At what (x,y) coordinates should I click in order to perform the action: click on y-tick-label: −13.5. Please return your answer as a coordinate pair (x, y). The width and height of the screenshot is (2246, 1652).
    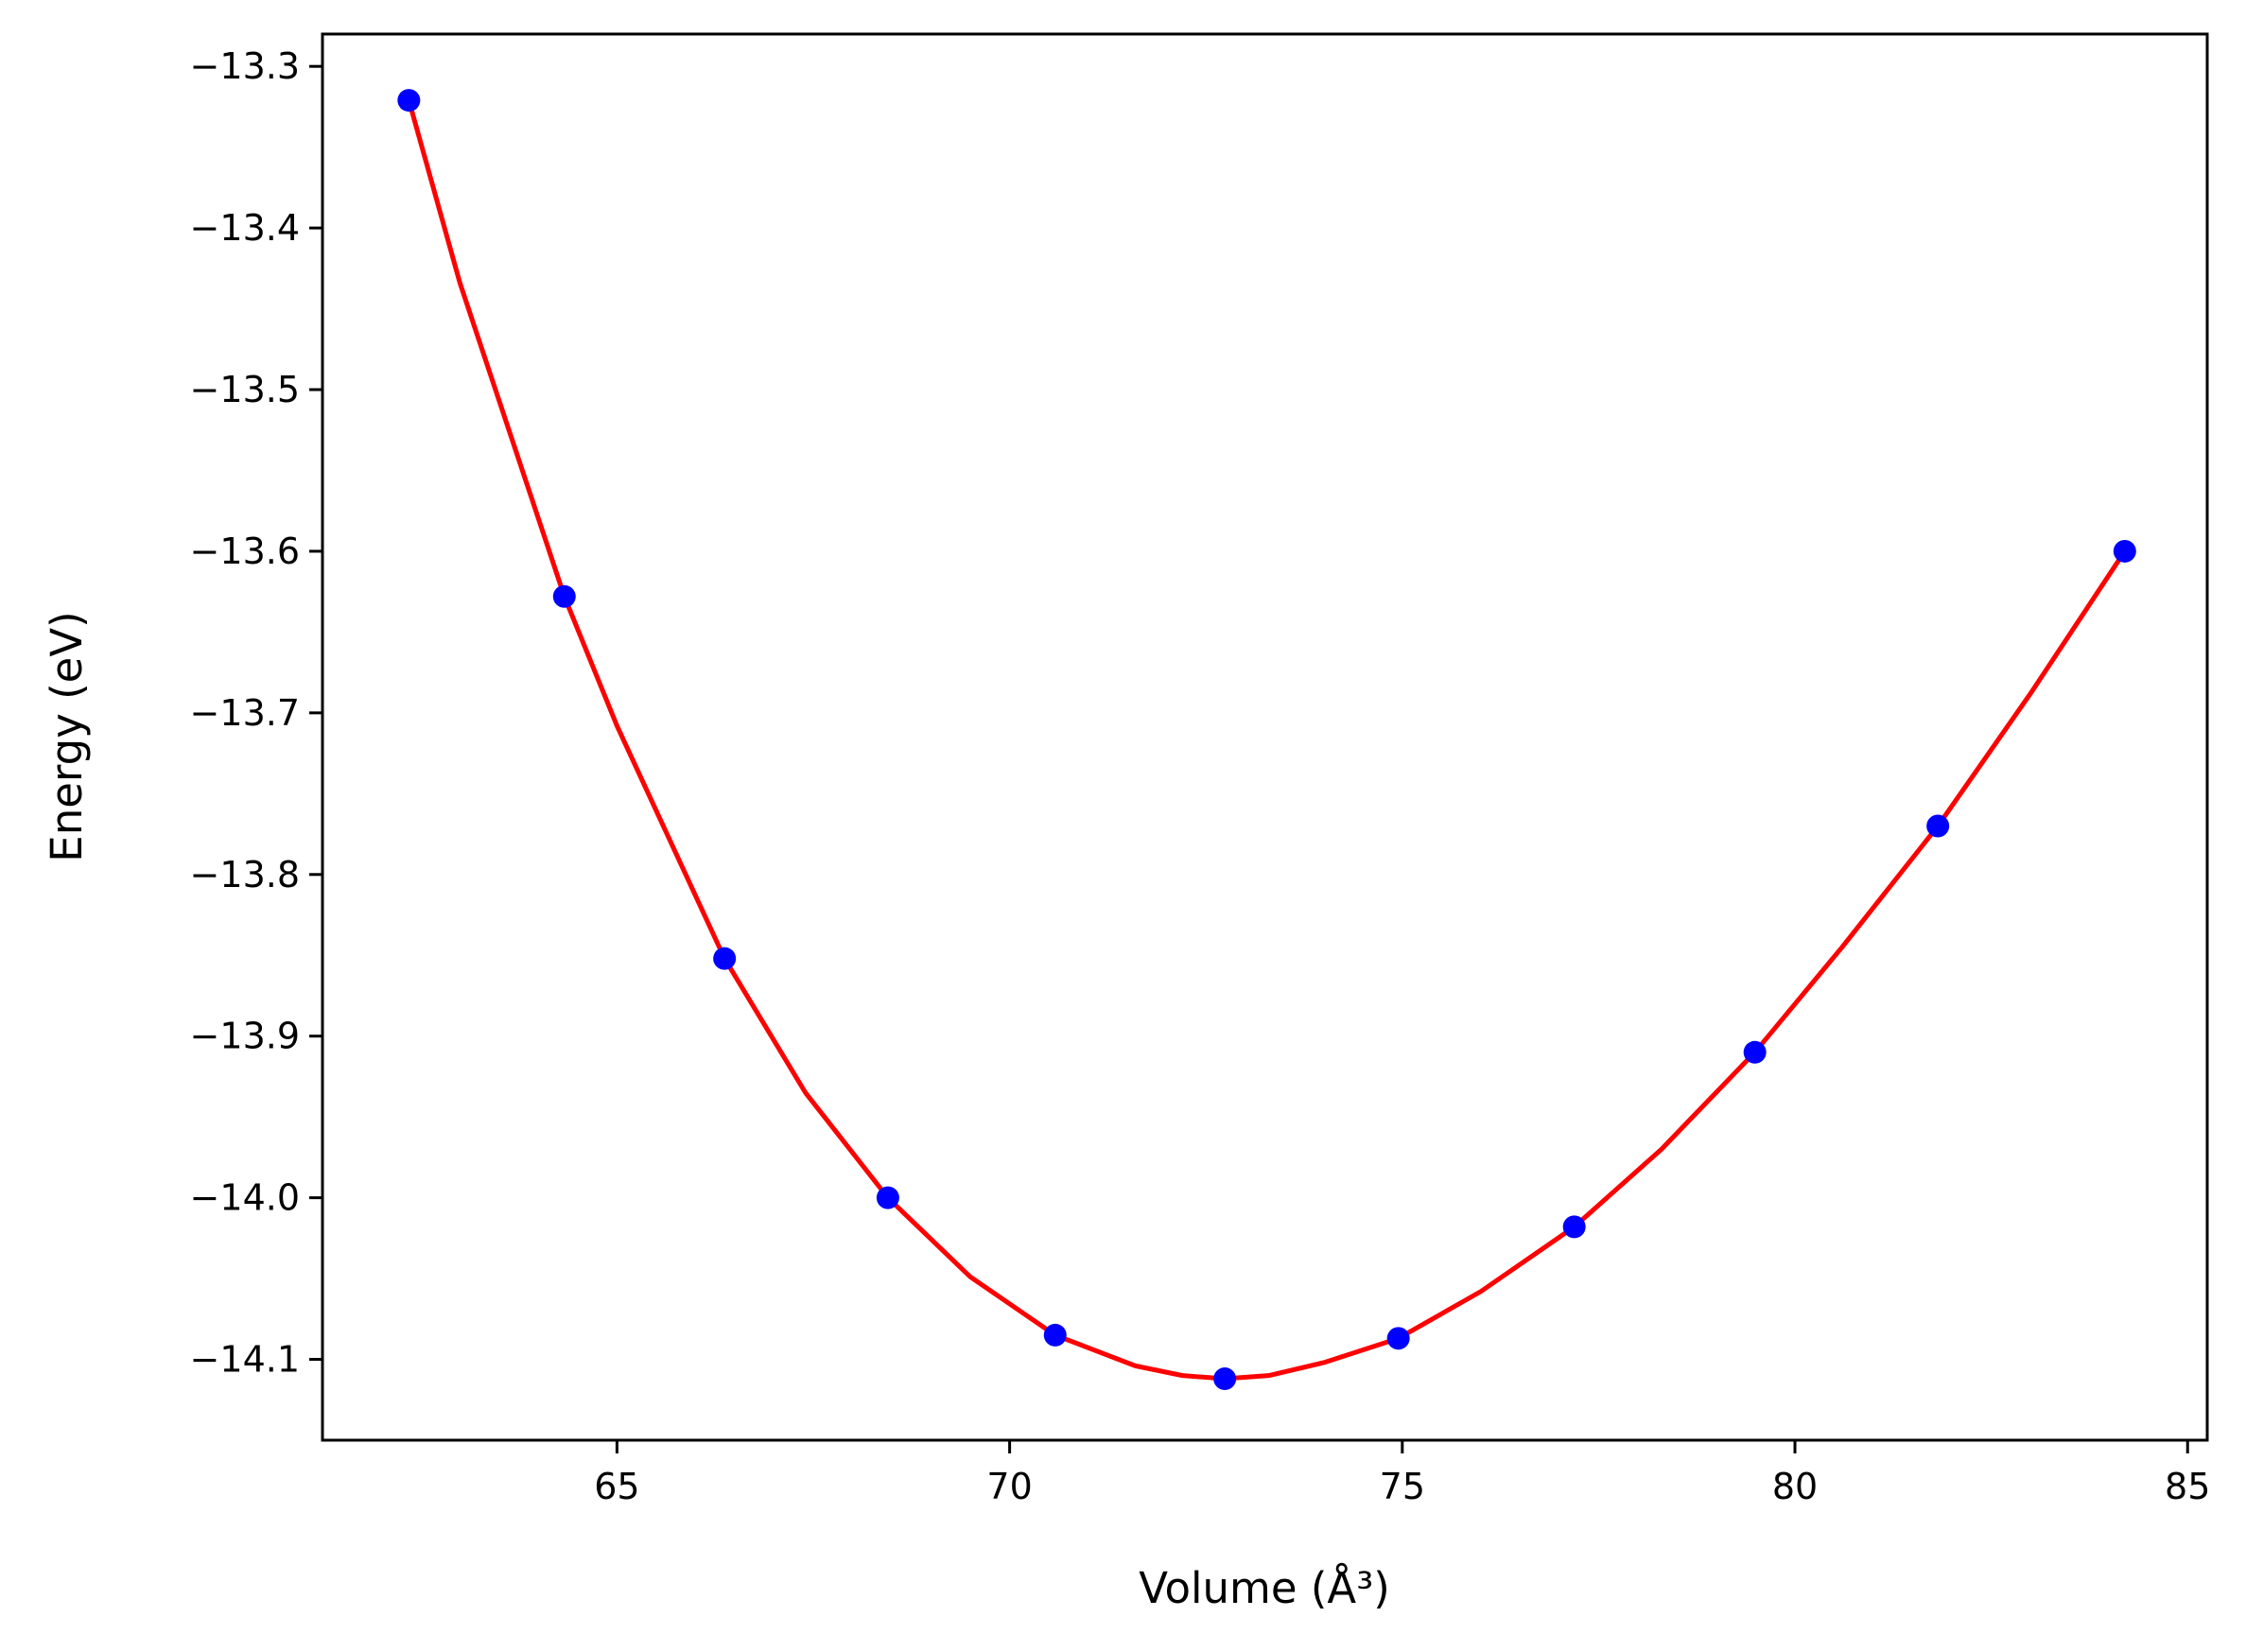
    Looking at the image, I should click on (245, 390).